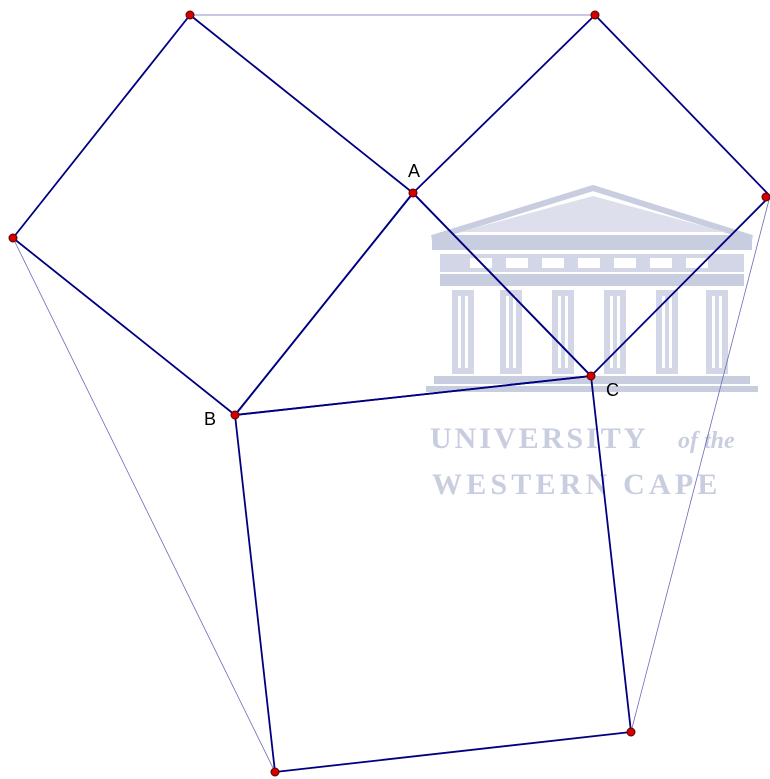  What do you see at coordinates (275, 772) in the screenshot?
I see `point-bc-bottom-left` at bounding box center [275, 772].